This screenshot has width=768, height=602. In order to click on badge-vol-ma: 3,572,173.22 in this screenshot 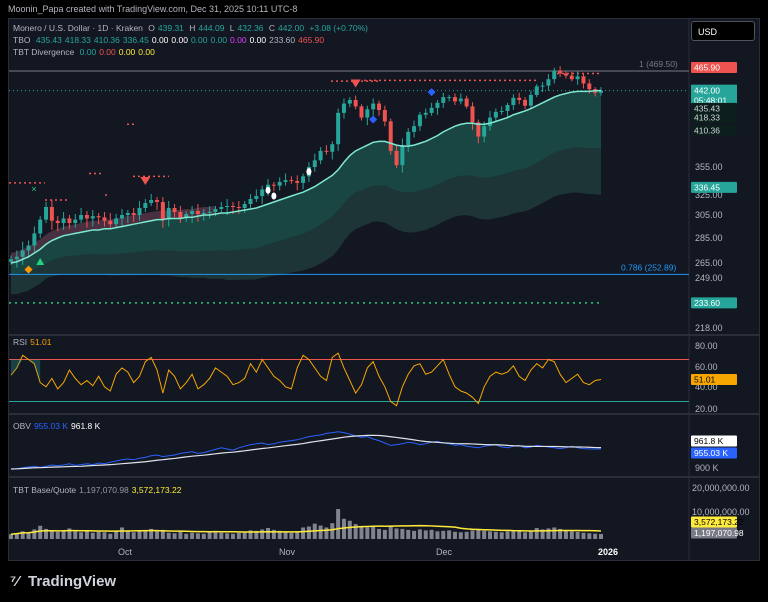, I will do `click(719, 522)`.